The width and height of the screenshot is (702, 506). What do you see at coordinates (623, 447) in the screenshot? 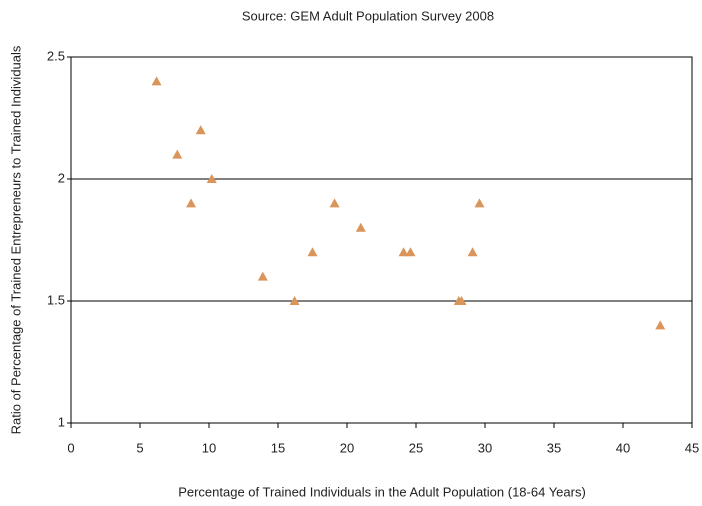
I see `x-tick-label: 40` at bounding box center [623, 447].